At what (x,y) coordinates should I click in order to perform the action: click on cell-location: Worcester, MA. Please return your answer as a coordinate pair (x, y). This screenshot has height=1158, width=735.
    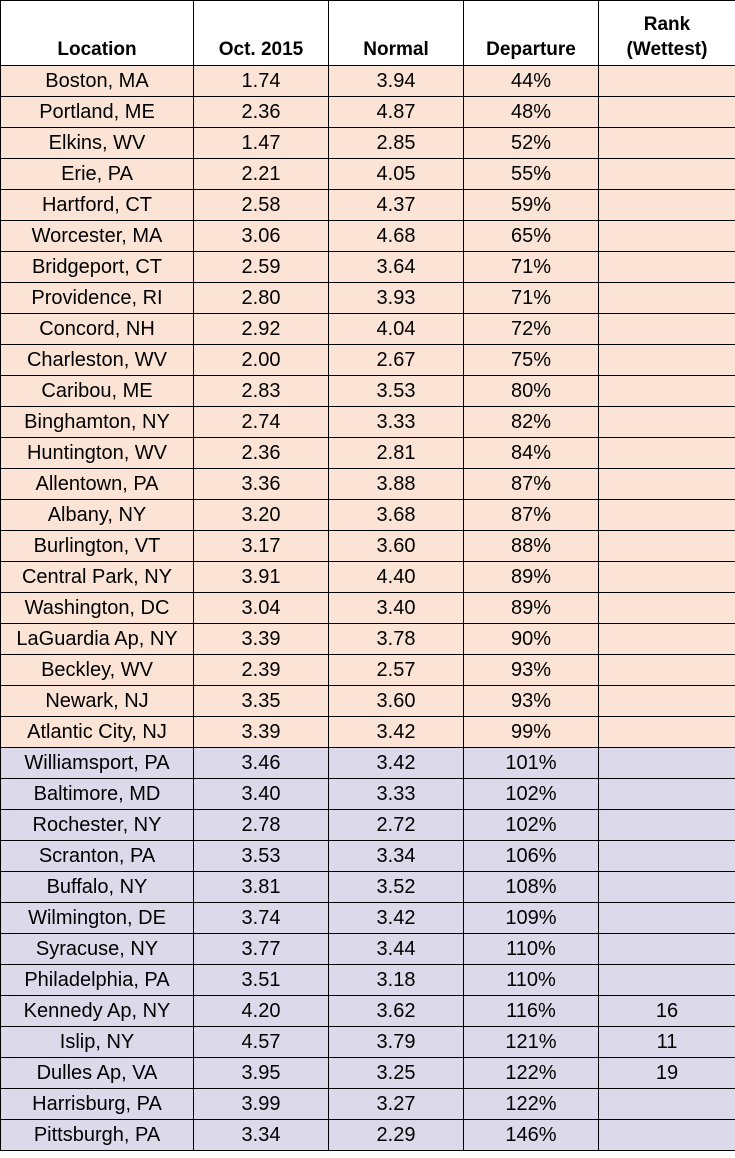
    Looking at the image, I should click on (97, 236).